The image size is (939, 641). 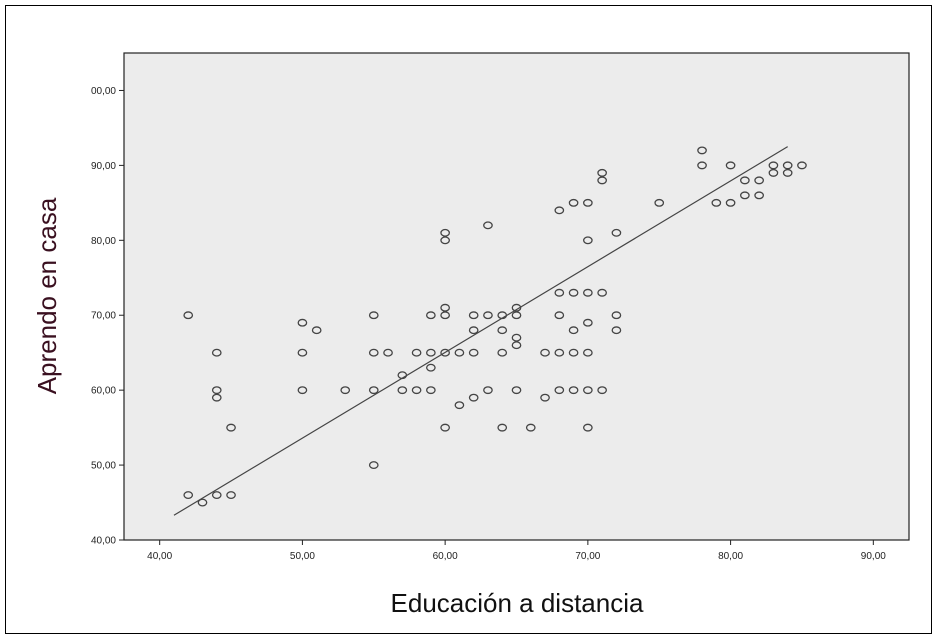 I want to click on x-tick-label: 40,00, so click(x=159, y=556).